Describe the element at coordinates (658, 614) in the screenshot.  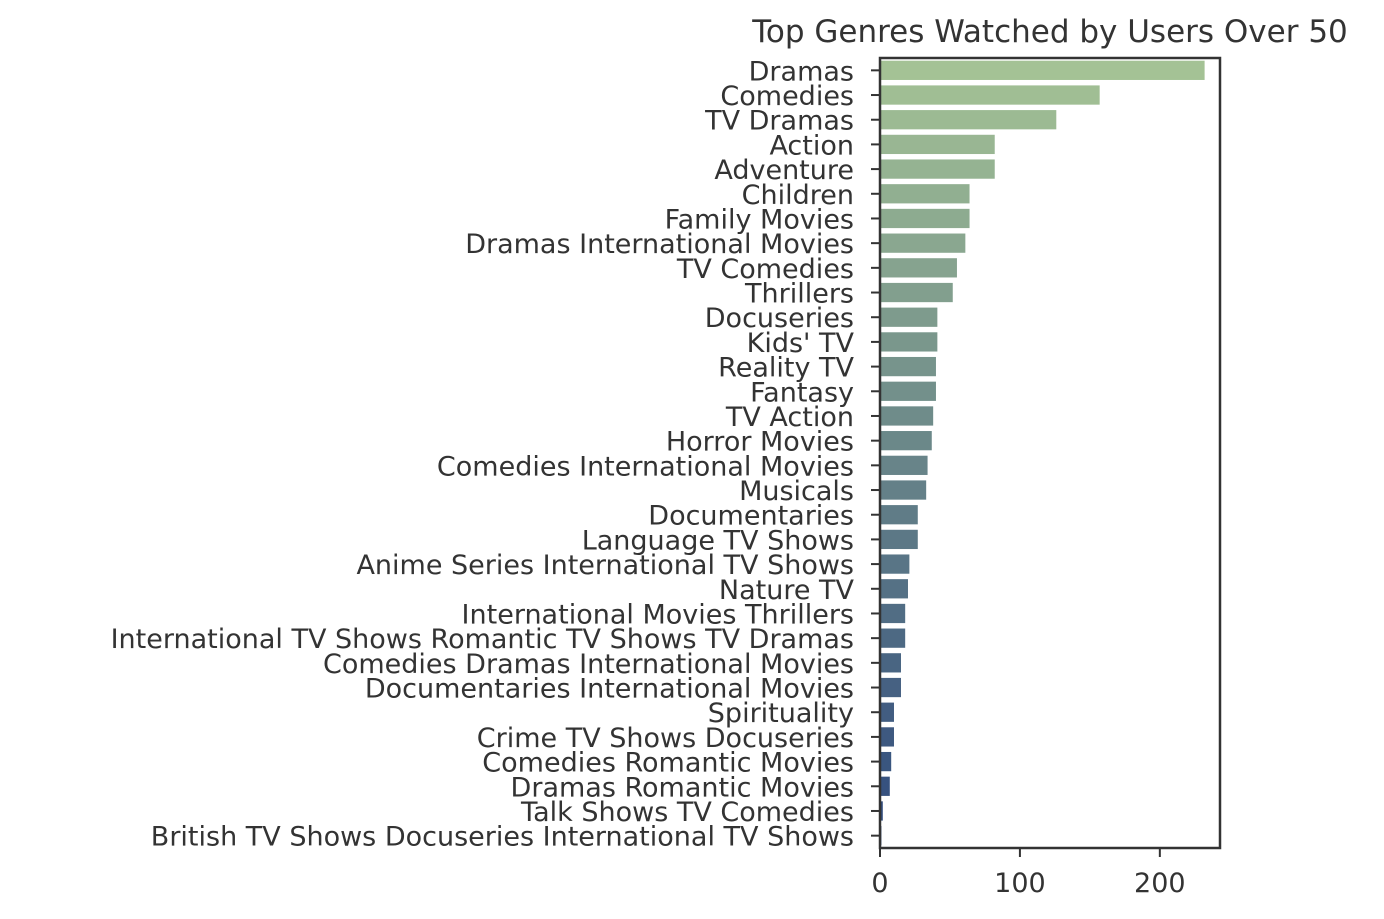
I see `y-tick-label: International Movies Thrillers` at that location.